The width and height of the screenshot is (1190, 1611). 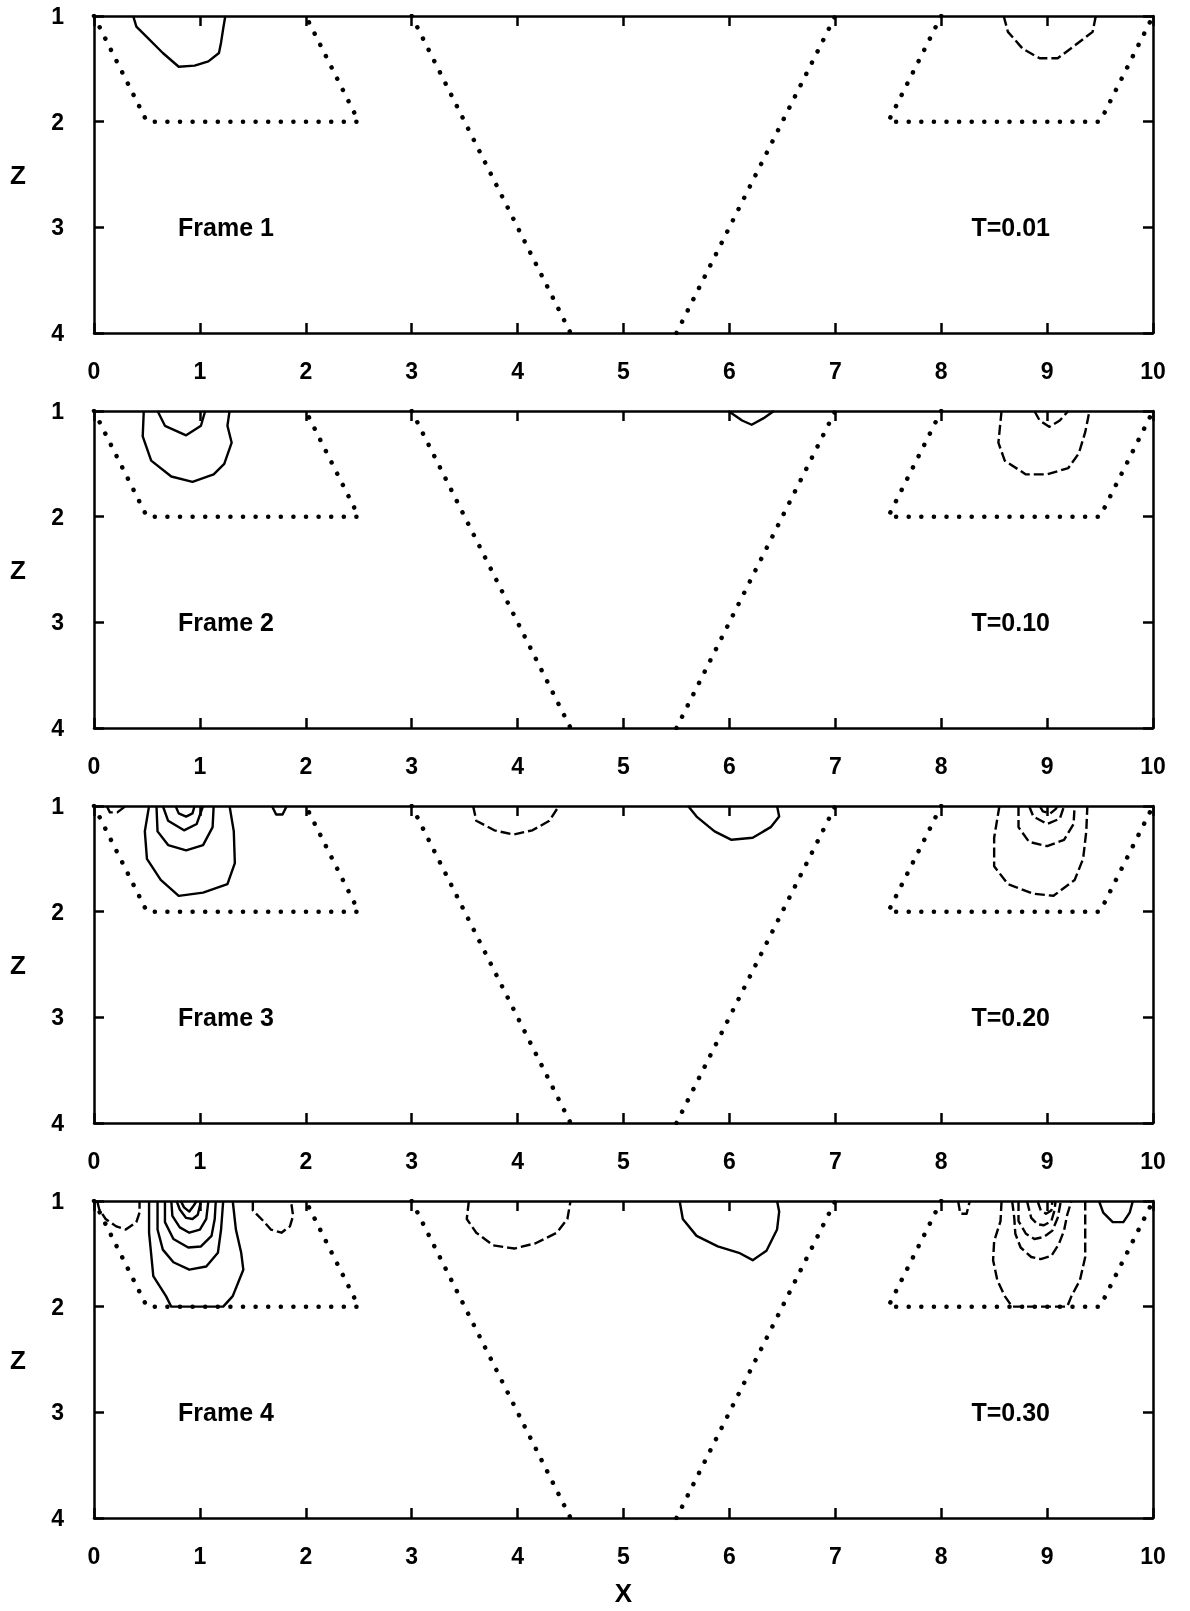 What do you see at coordinates (1010, 1016) in the screenshot?
I see `annotation: T=0.20` at bounding box center [1010, 1016].